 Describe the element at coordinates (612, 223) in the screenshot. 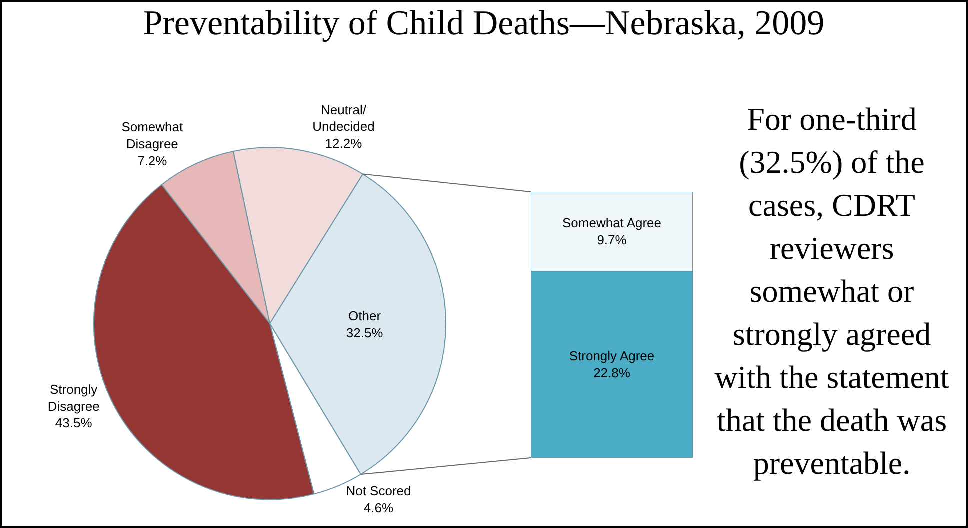

I see `series-label: Somewhat Agree` at that location.